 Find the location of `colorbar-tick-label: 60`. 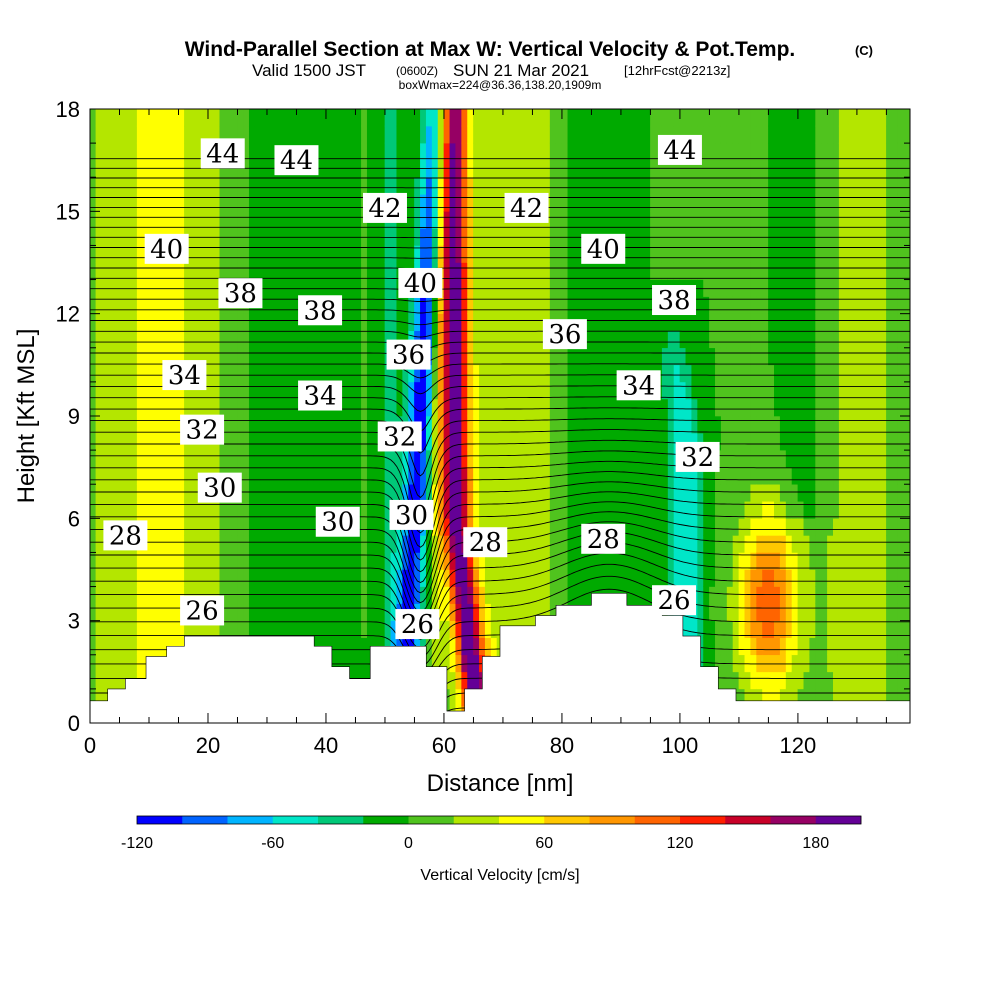

colorbar-tick-label: 60 is located at coordinates (544, 843).